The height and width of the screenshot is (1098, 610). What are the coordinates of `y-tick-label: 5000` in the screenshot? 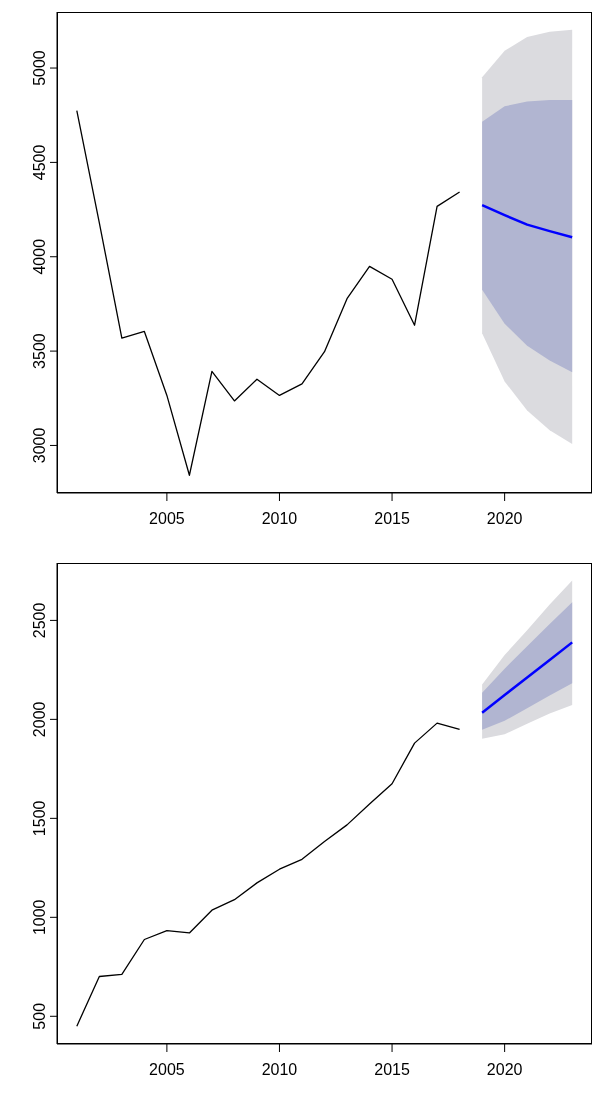 It's located at (39, 68).